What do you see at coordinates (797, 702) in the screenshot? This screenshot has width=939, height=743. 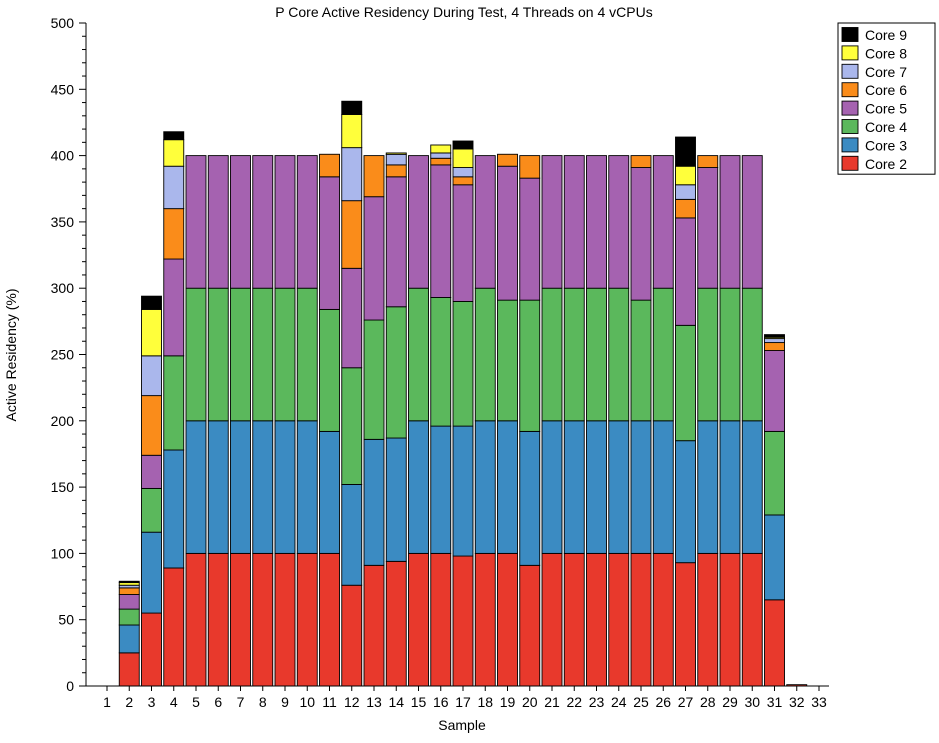 I see `x-tick-label: 32` at bounding box center [797, 702].